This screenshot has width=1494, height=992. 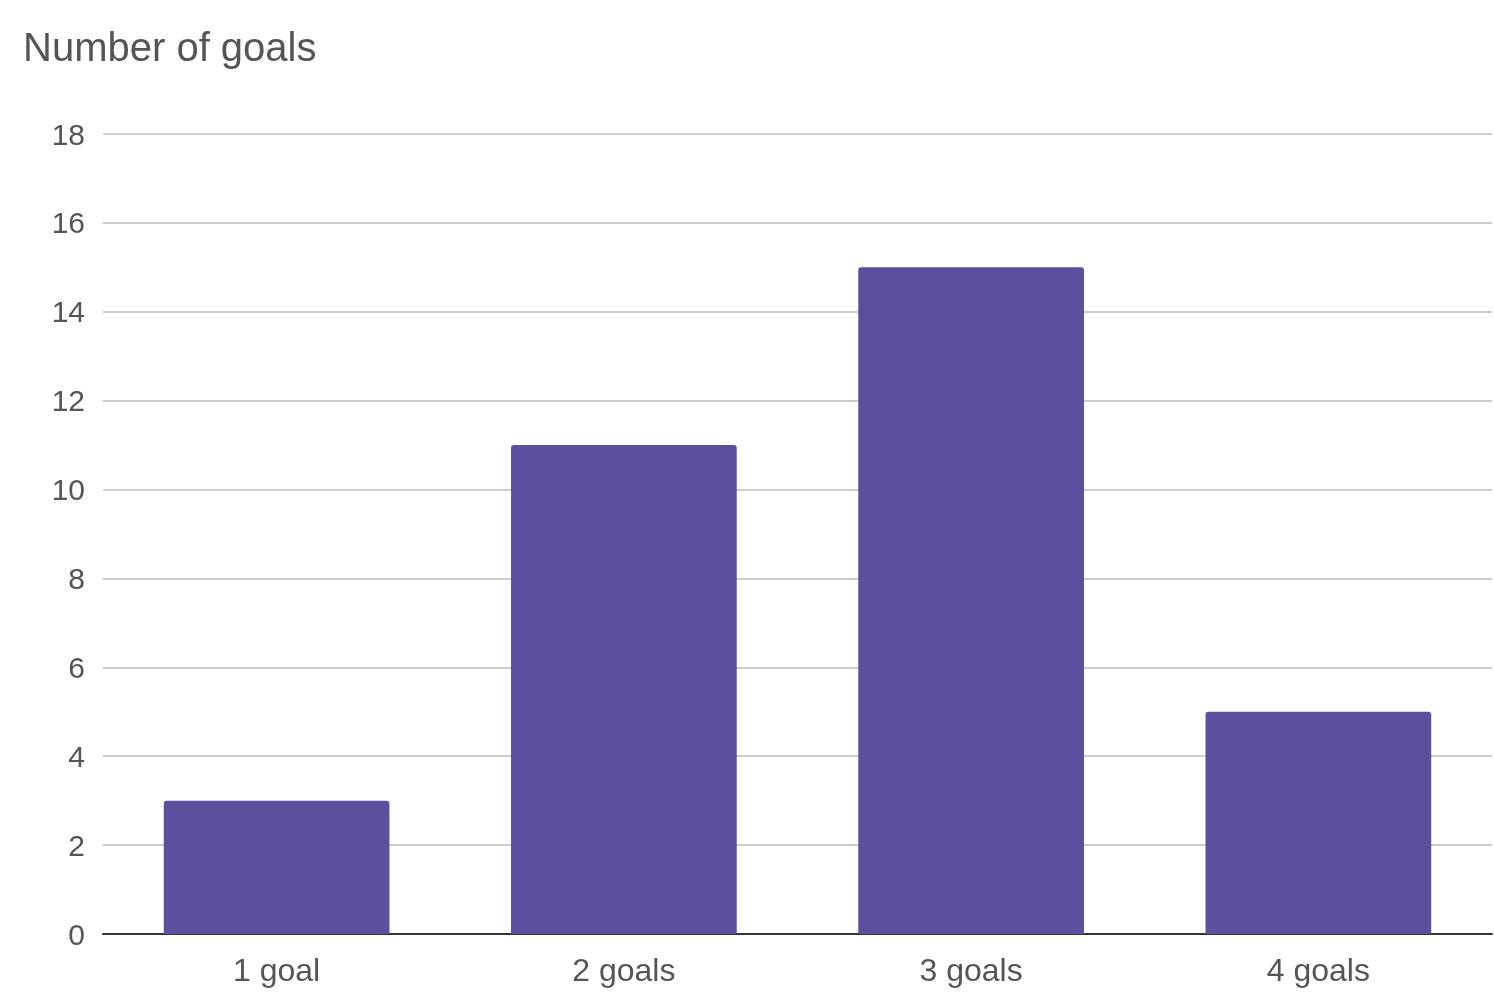 What do you see at coordinates (76, 934) in the screenshot?
I see `y-tick-label: 0` at bounding box center [76, 934].